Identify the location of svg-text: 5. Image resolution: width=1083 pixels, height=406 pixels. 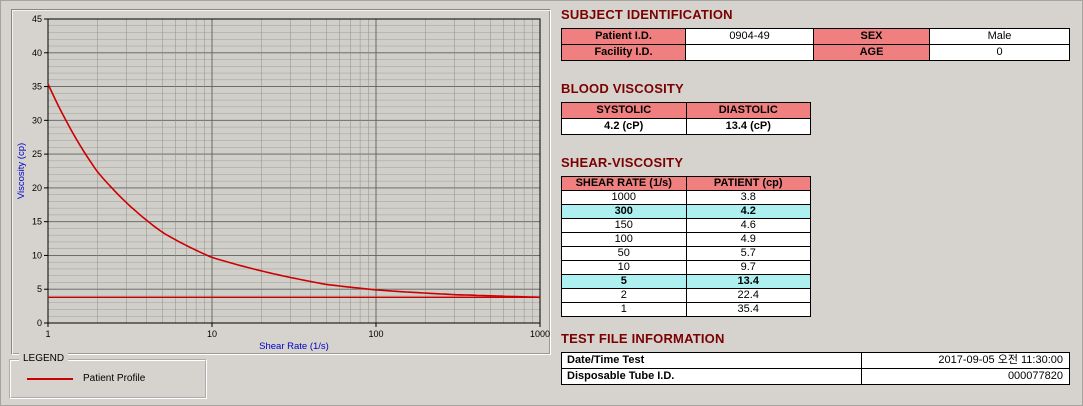
(39, 289).